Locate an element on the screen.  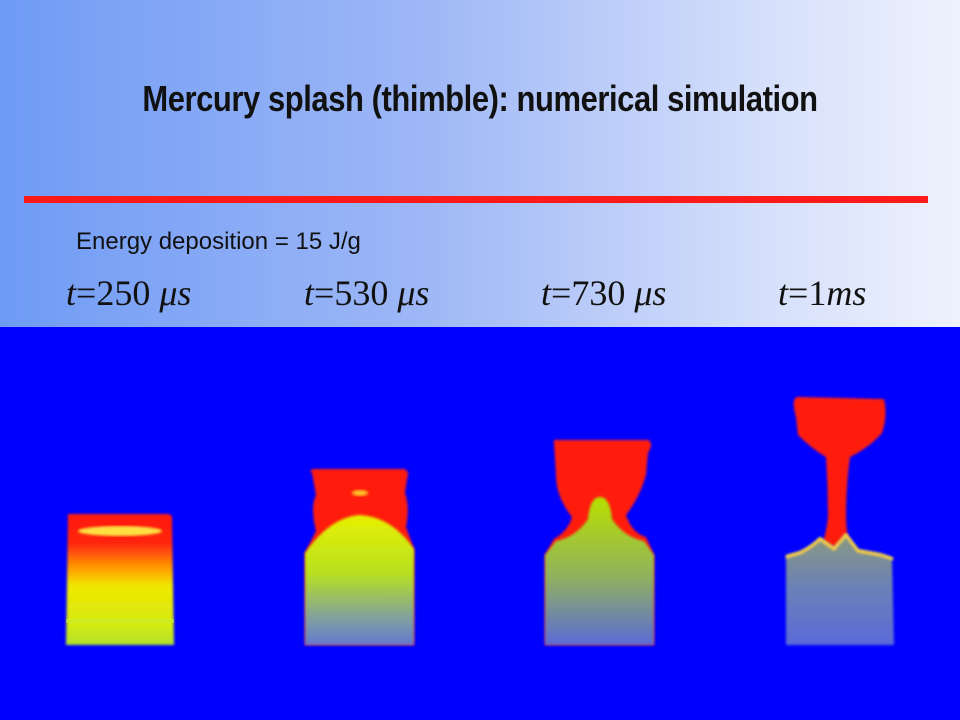
time-value: 730 is located at coordinates (598, 293).